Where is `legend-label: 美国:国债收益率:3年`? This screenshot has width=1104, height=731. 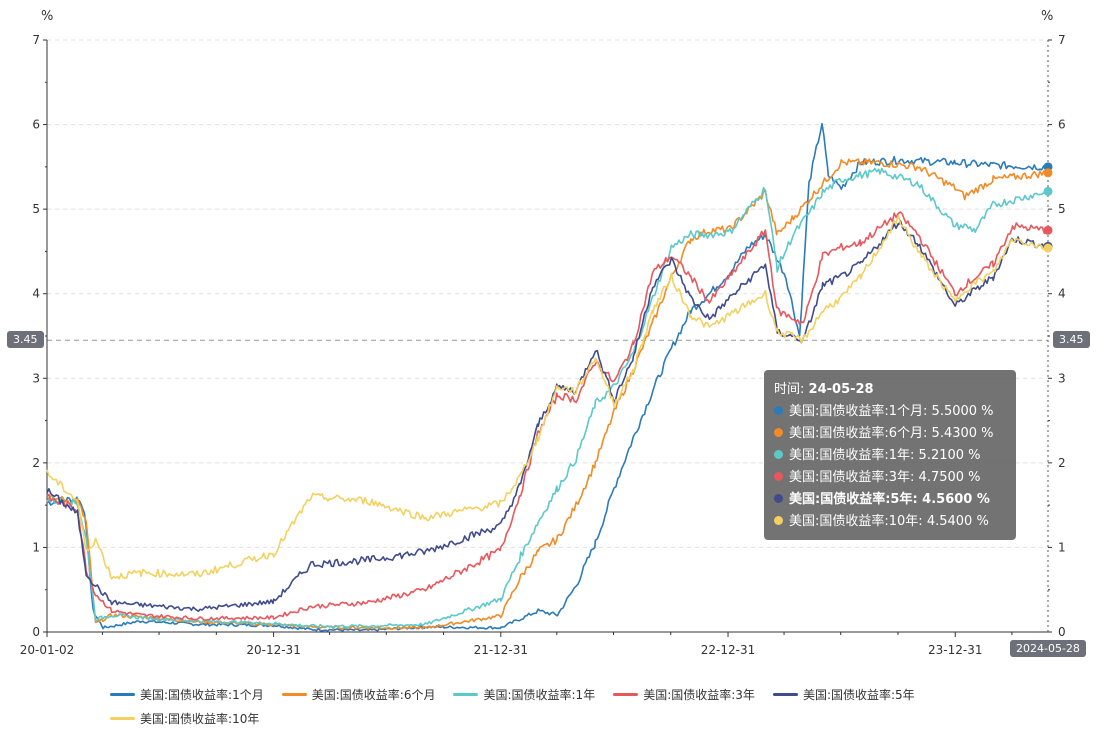 legend-label: 美国:国债收益率:3年 is located at coordinates (699, 694).